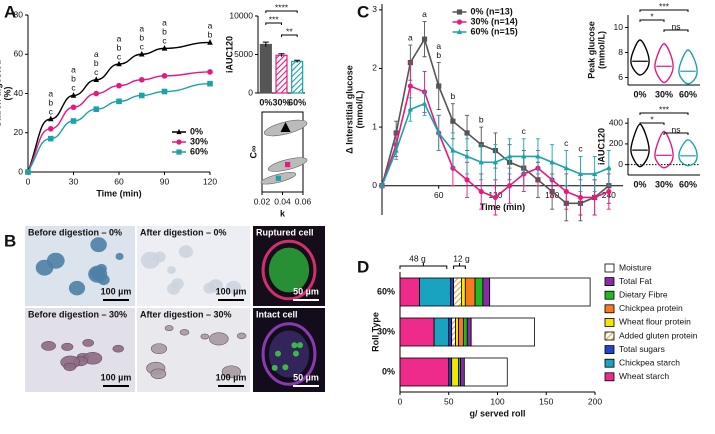 This screenshot has width=715, height=434. Describe the element at coordinates (494, 21) in the screenshot. I see `legend-label: 30% (n=14)` at that location.